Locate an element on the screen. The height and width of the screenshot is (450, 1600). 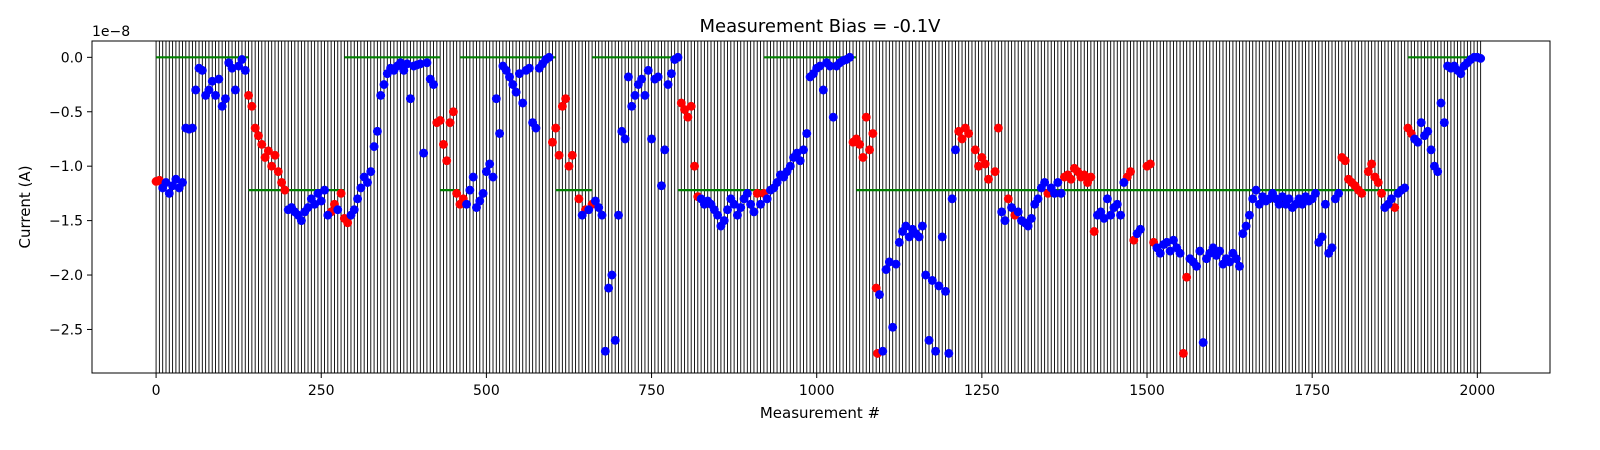
x-tick-label-2: 500 is located at coordinates (486, 391).